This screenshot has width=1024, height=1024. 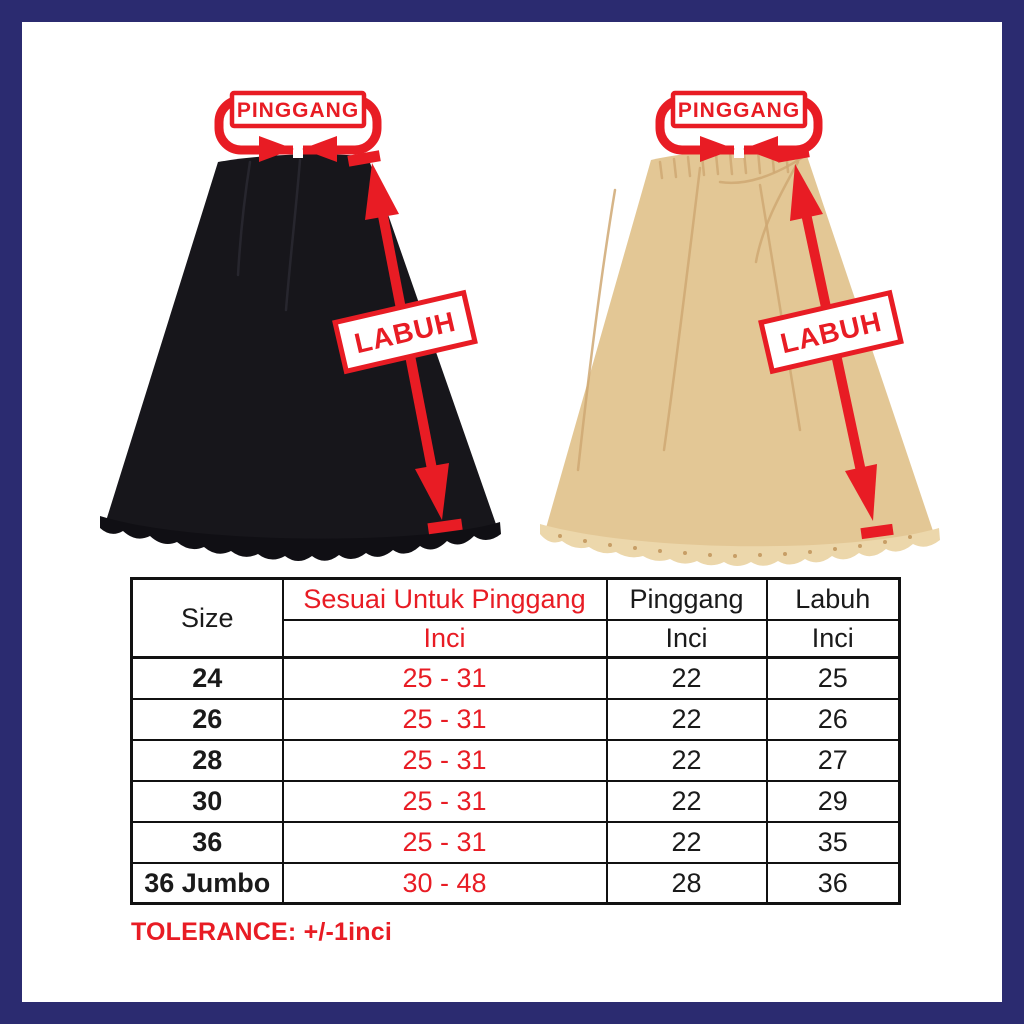 I want to click on col-subheader-waist-unit: Inci, so click(x=686, y=638).